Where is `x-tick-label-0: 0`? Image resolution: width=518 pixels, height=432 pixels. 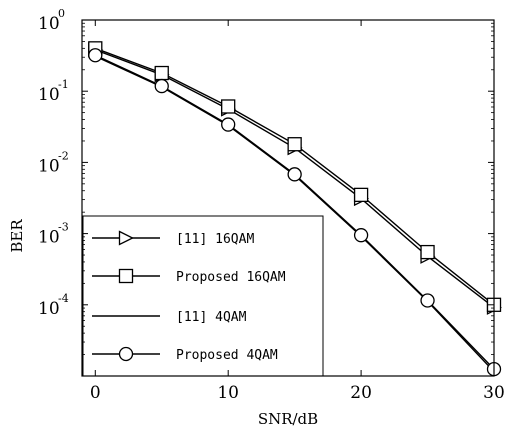 x-tick-label-0: 0 is located at coordinates (95, 393).